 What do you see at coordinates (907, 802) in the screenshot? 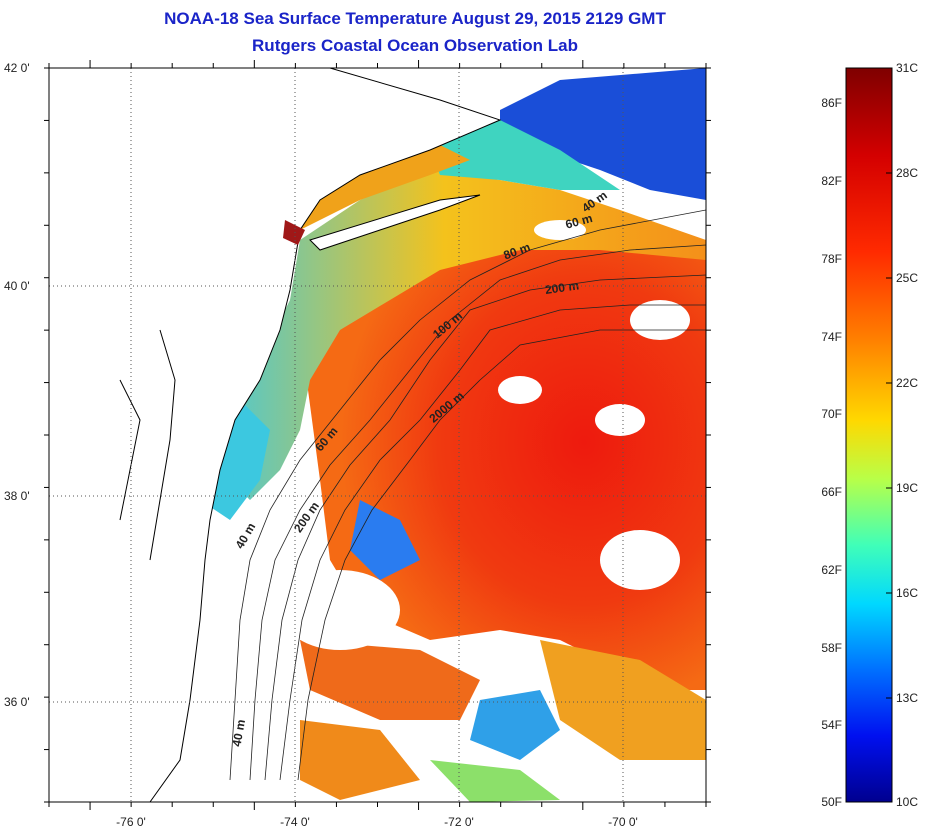
I see `celsius-label: 10C` at bounding box center [907, 802].